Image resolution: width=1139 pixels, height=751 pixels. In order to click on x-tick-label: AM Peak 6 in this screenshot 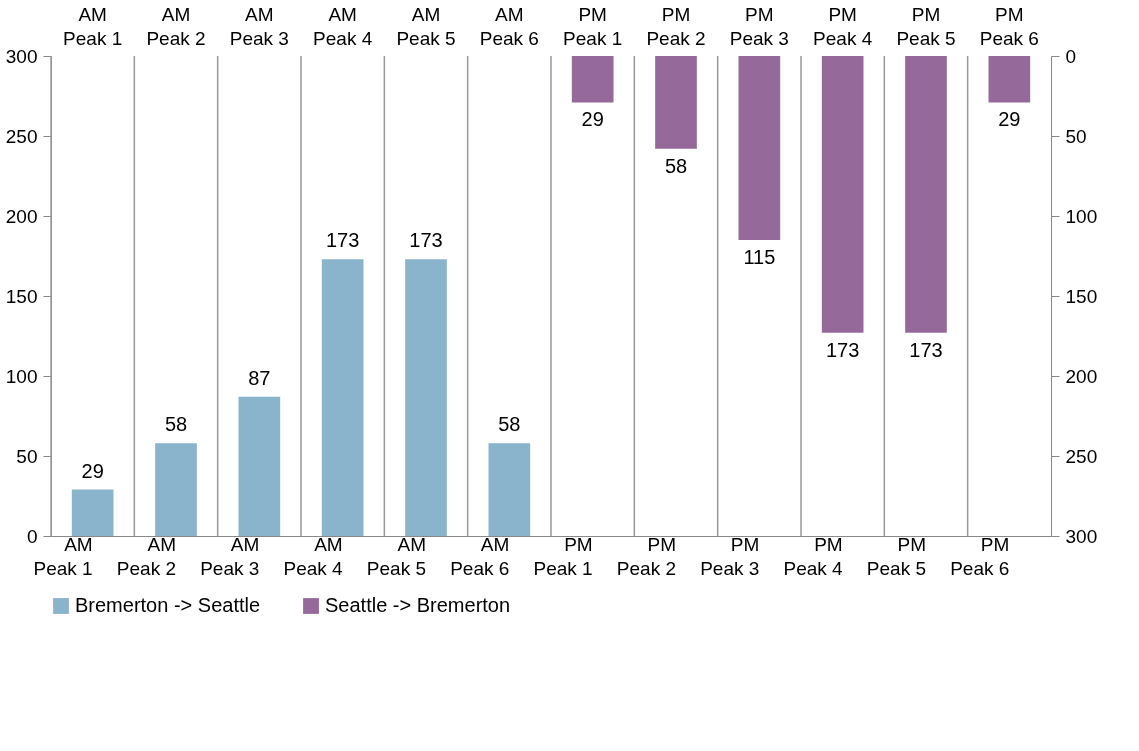, I will do `click(509, 26)`.